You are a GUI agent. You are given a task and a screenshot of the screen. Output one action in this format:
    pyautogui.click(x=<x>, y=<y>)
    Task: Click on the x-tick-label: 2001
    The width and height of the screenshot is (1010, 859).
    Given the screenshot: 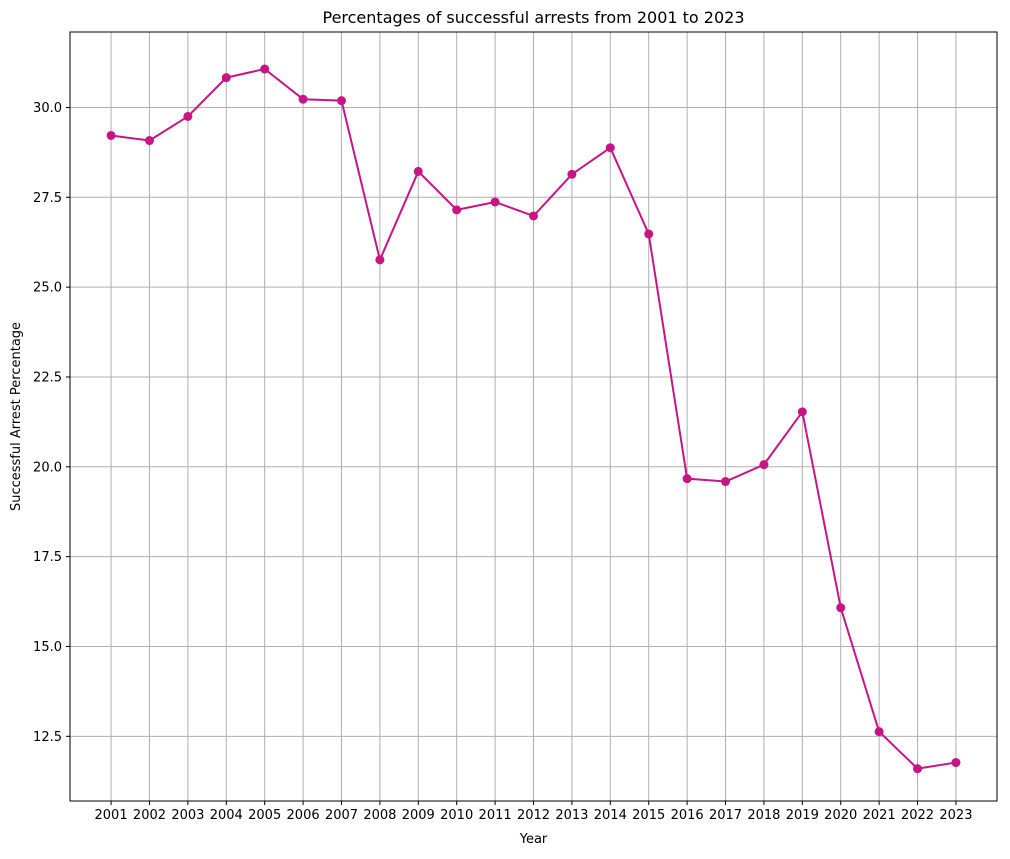 What is the action you would take?
    pyautogui.click(x=111, y=815)
    